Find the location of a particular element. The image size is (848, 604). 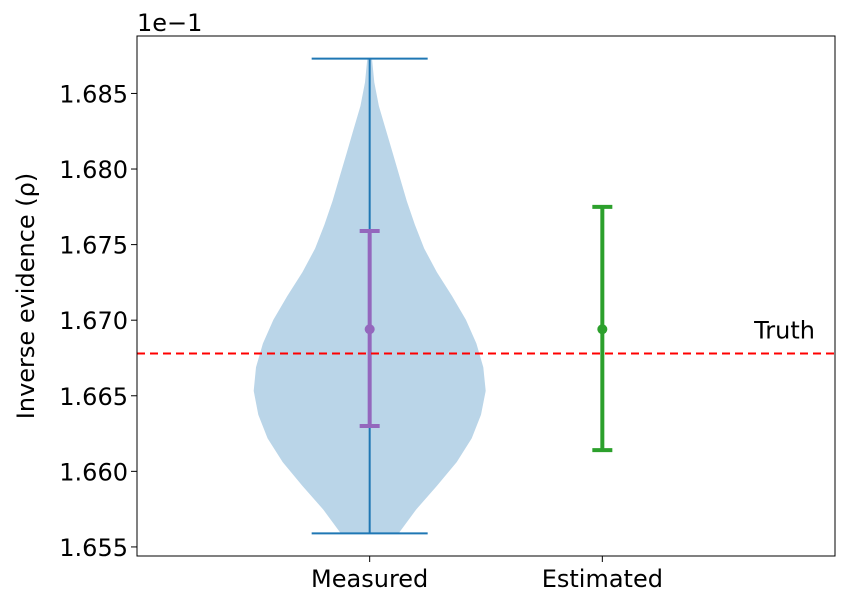

y-axis: 1.655 1.660 1.665 1.670 1.675 1.680 1.685 is located at coordinates (98, 321).